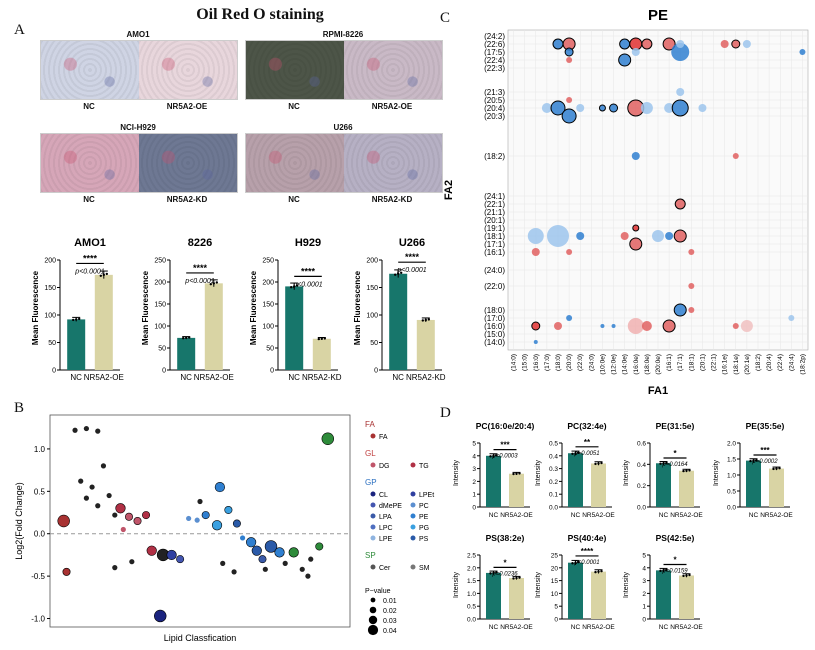 Image resolution: width=815 pixels, height=650 pixels. What do you see at coordinates (658, 15) in the screenshot?
I see `chart-title: PE` at bounding box center [658, 15].